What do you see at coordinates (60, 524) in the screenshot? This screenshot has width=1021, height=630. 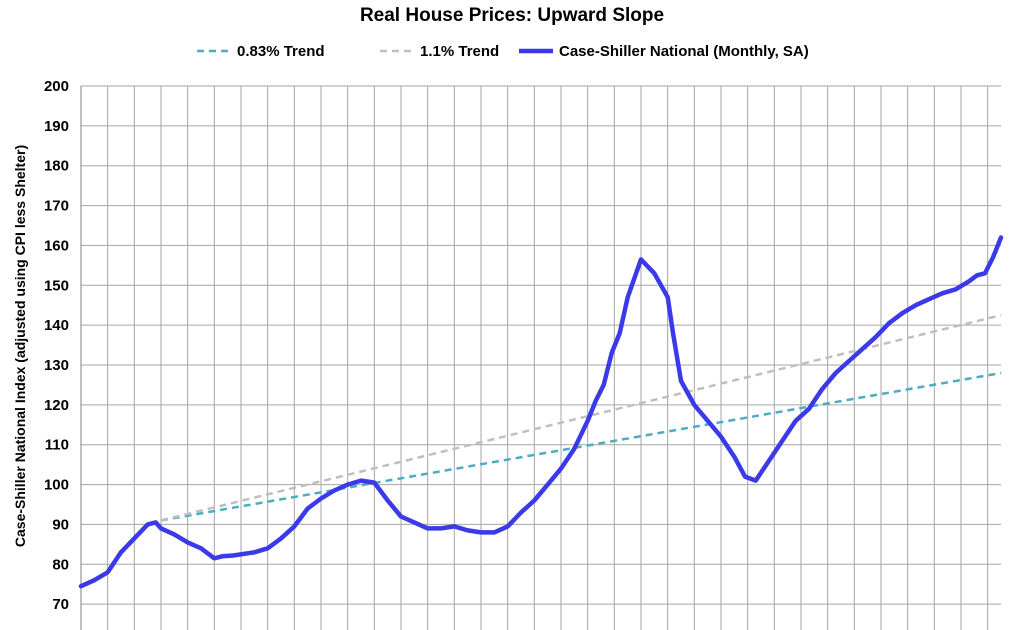 I see `y-tick-label: 90` at bounding box center [60, 524].